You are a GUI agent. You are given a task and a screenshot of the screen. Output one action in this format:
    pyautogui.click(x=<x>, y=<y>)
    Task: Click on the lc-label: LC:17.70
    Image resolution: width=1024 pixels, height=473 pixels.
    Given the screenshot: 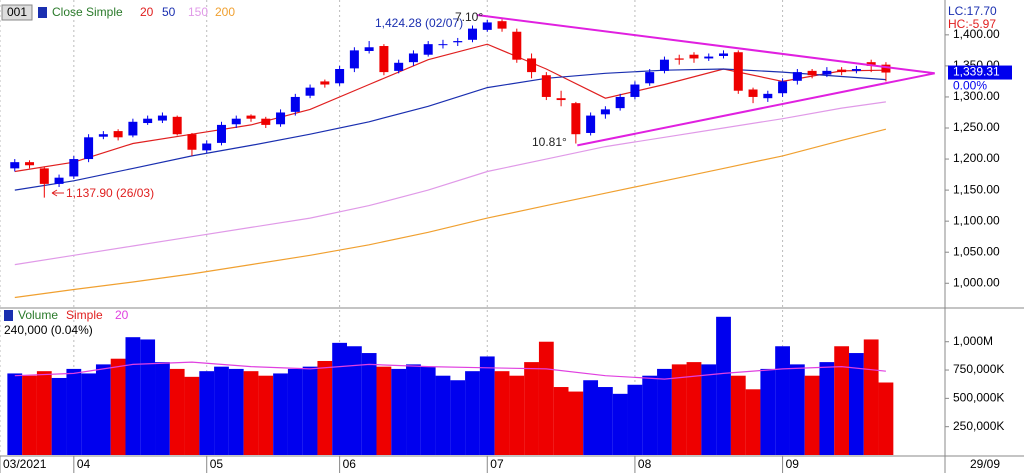 What is the action you would take?
    pyautogui.click(x=972, y=11)
    